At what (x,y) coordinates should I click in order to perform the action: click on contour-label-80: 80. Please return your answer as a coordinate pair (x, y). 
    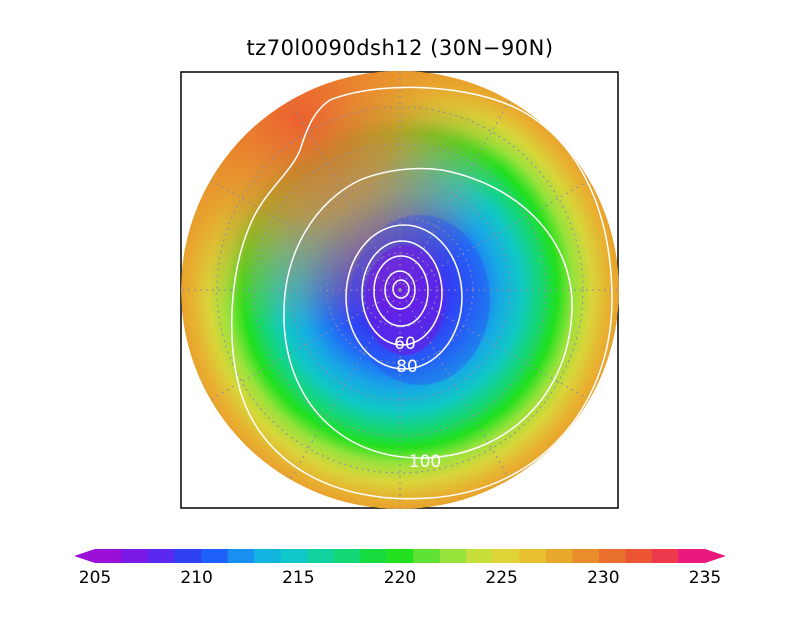
    Looking at the image, I should click on (407, 367).